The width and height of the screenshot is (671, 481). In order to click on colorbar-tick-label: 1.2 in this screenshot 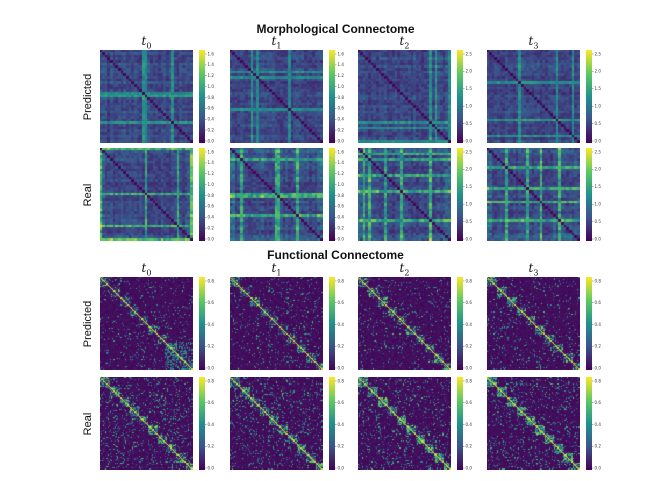, I will do `click(211, 173)`.